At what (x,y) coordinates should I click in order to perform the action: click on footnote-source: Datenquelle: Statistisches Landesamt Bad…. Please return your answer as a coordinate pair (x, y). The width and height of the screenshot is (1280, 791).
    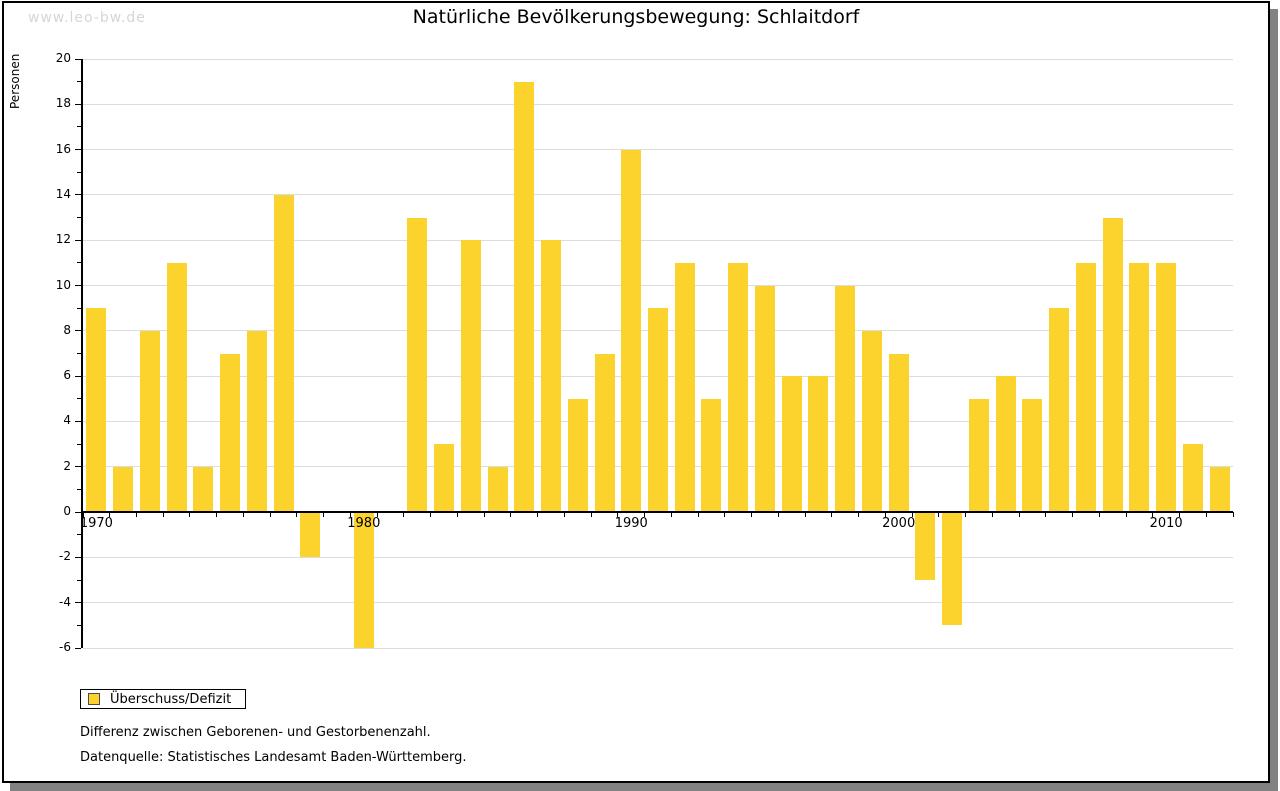
    Looking at the image, I should click on (273, 757).